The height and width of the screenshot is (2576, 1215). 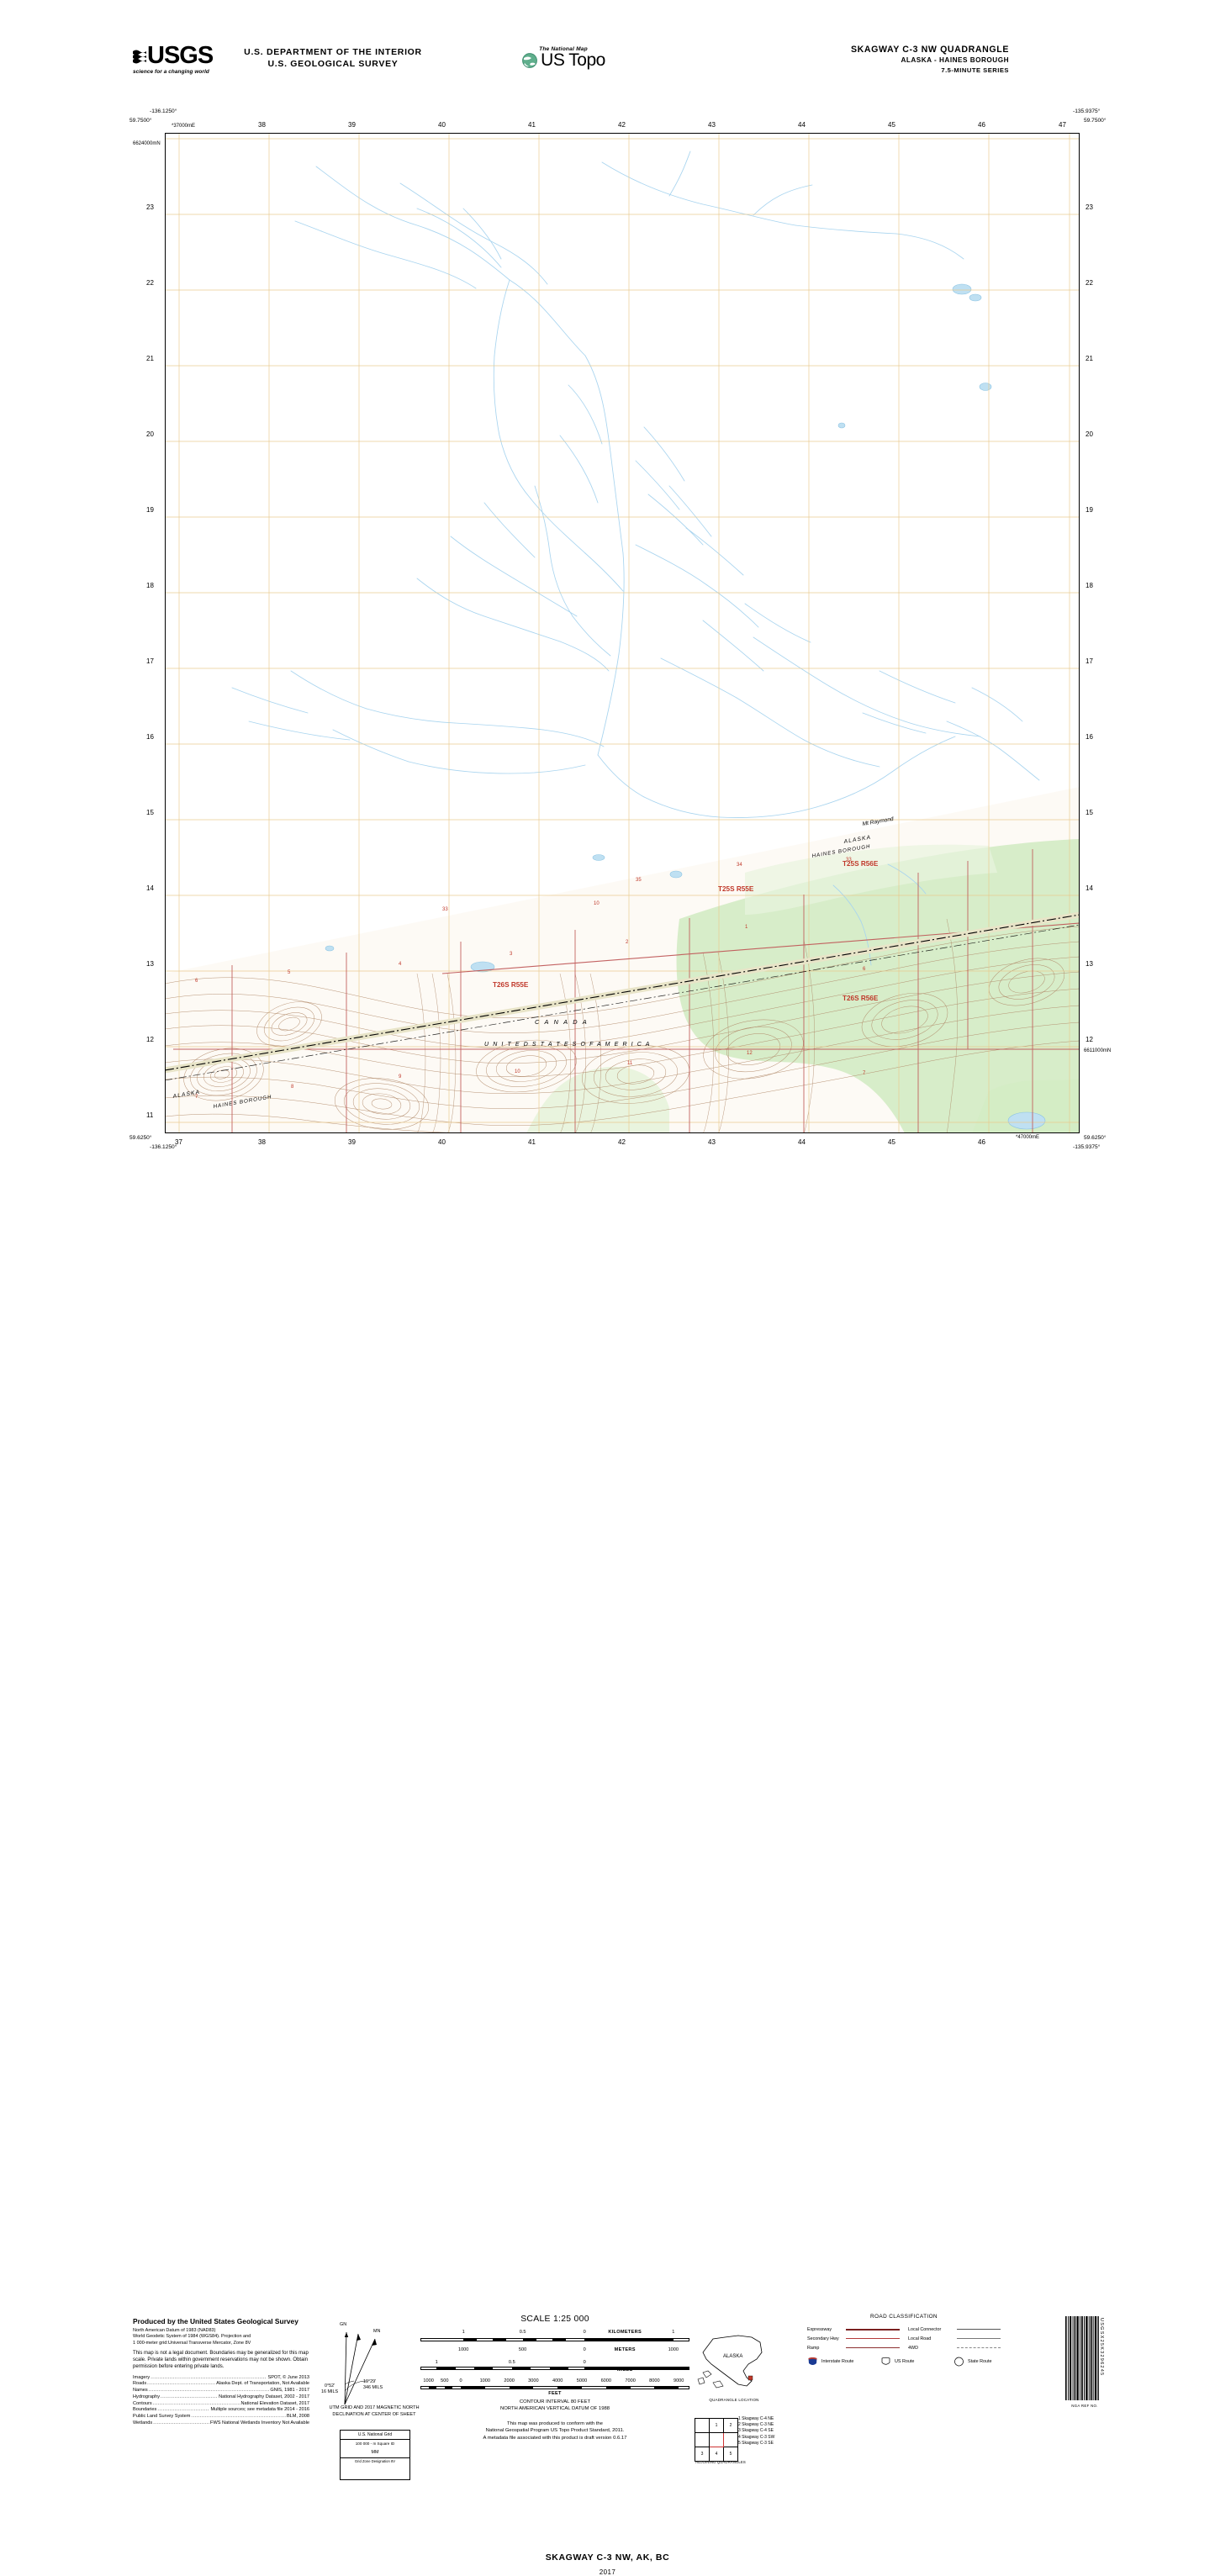 What do you see at coordinates (150, 1039) in the screenshot?
I see `tick-left-12: 12` at bounding box center [150, 1039].